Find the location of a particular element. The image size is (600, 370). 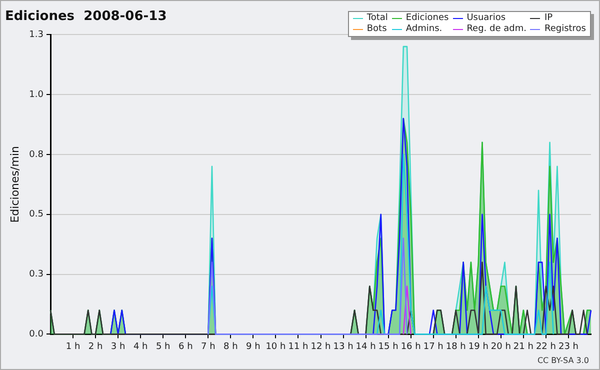

x-tick-label: 17 h is located at coordinates (433, 347).